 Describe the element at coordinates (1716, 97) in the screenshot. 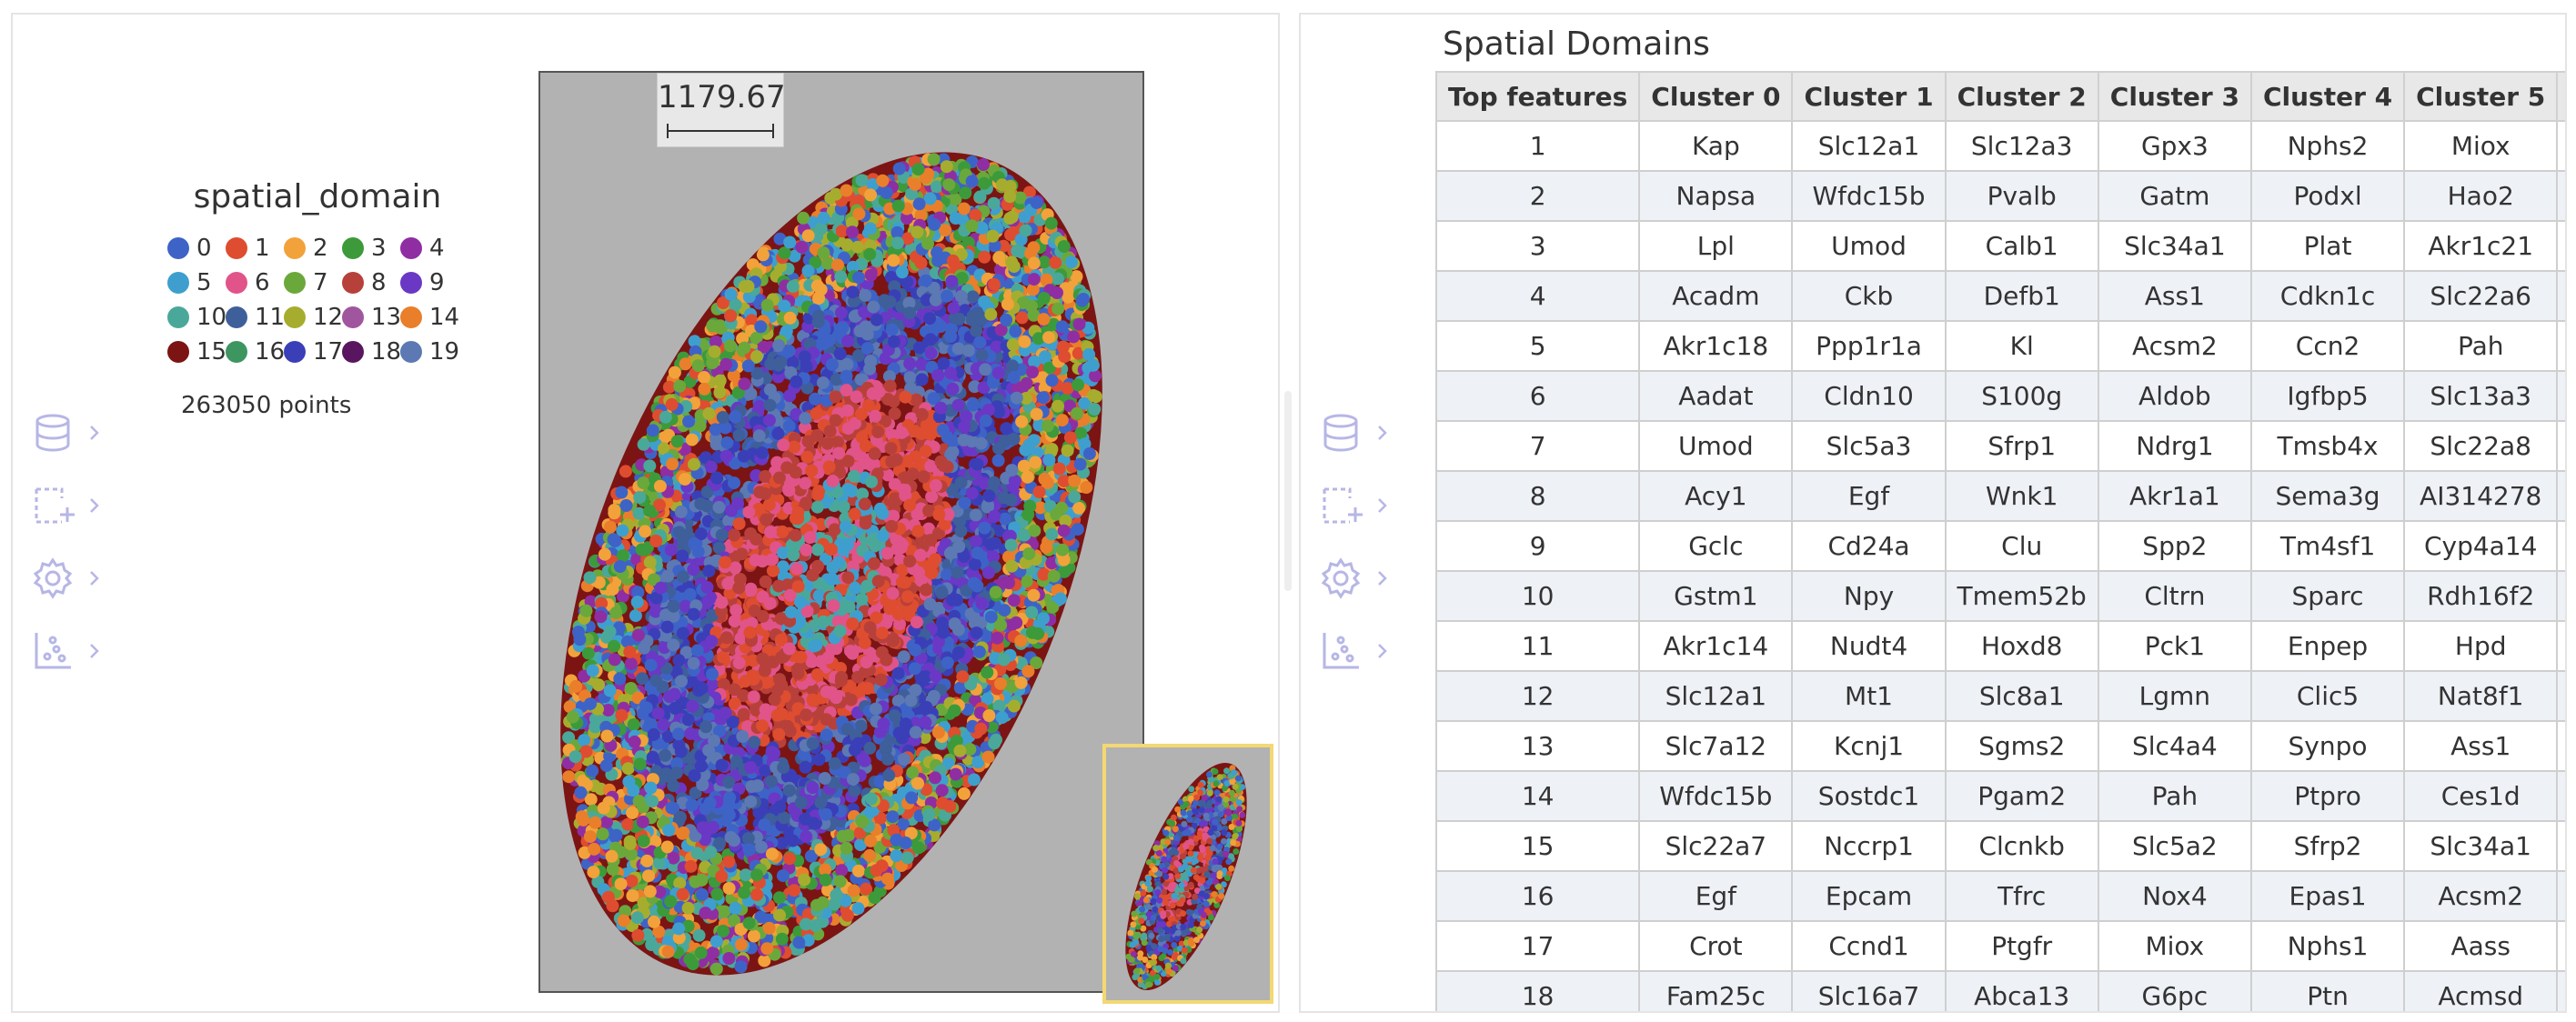

I see `column-header: Cluster 0` at that location.